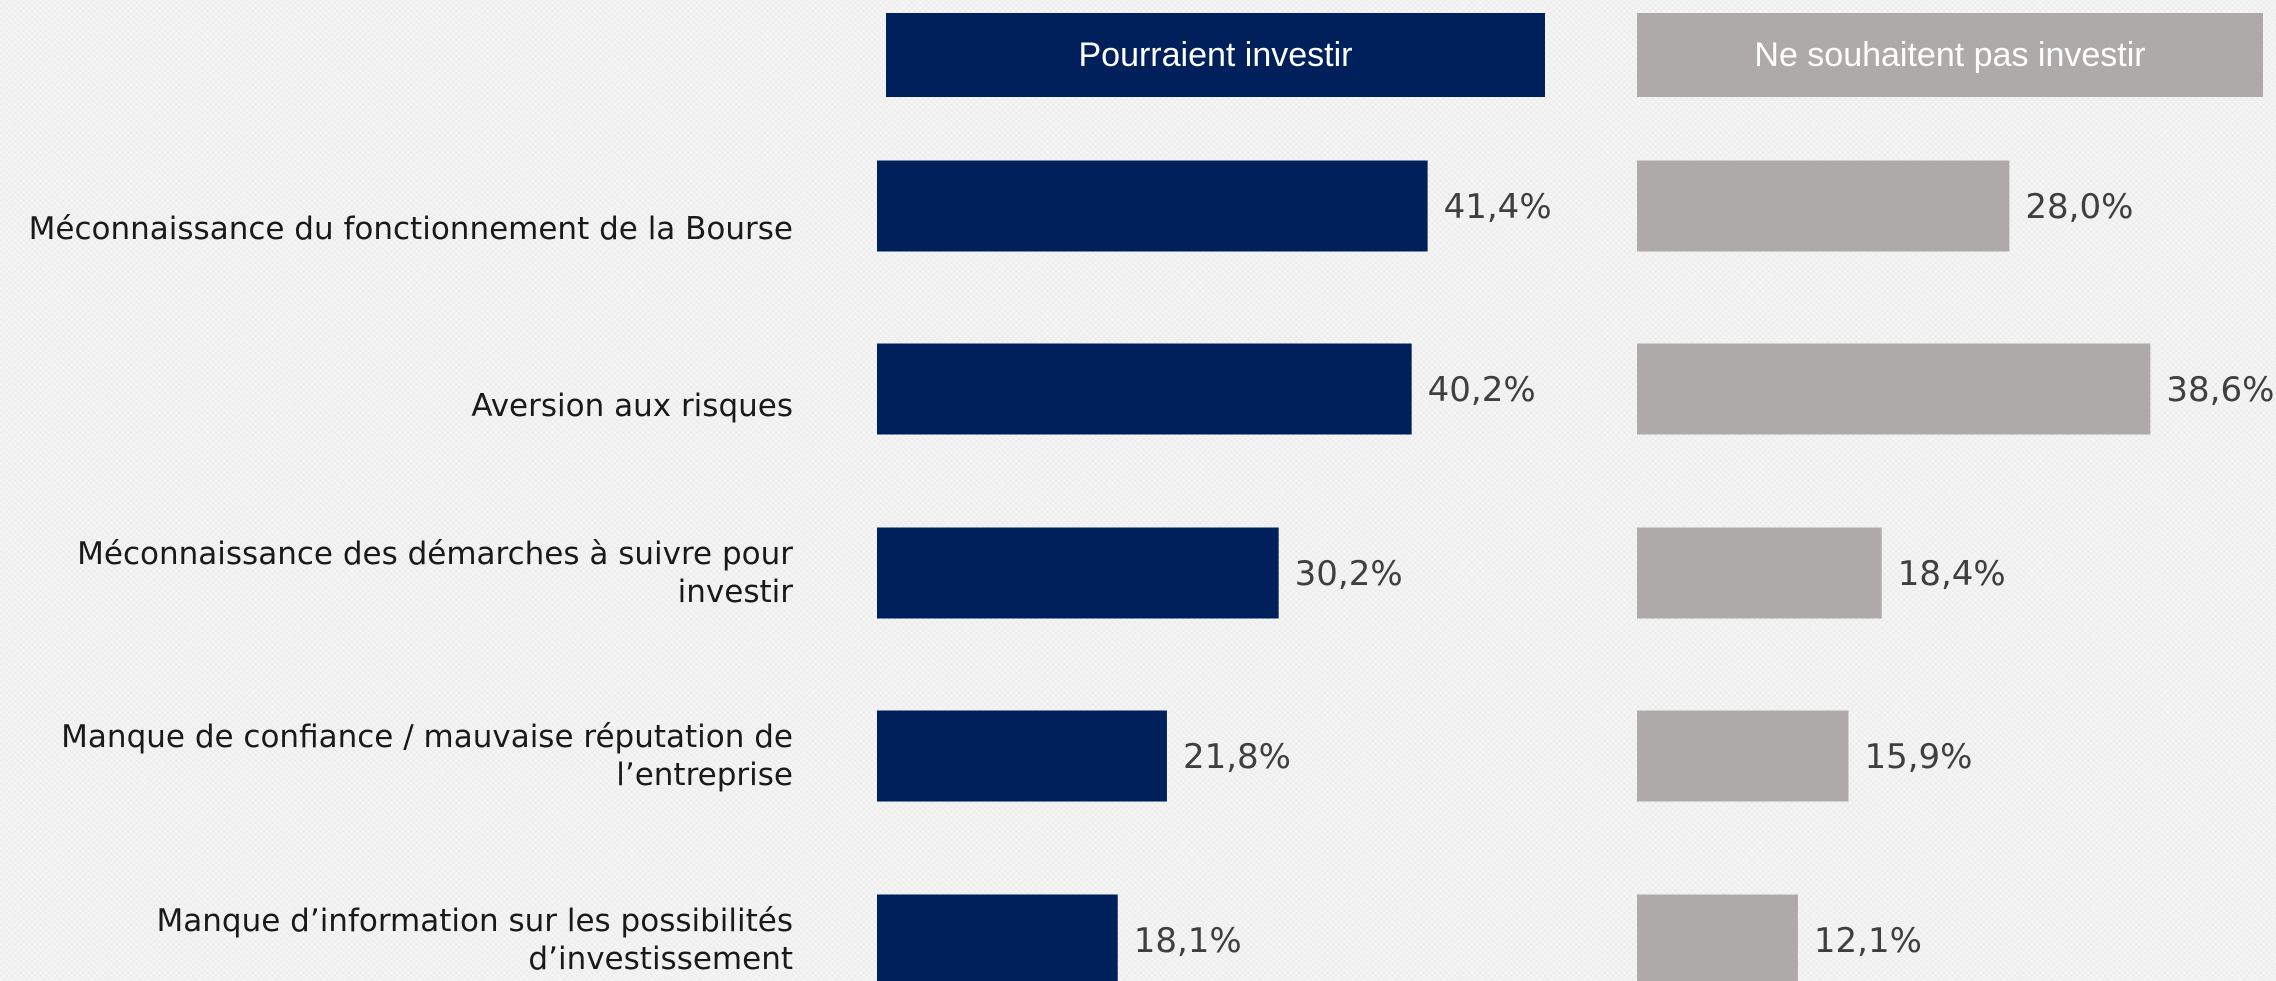 This screenshot has height=981, width=2276. Describe the element at coordinates (1349, 574) in the screenshot. I see `value-label-series0-cat2: 30,2%` at that location.